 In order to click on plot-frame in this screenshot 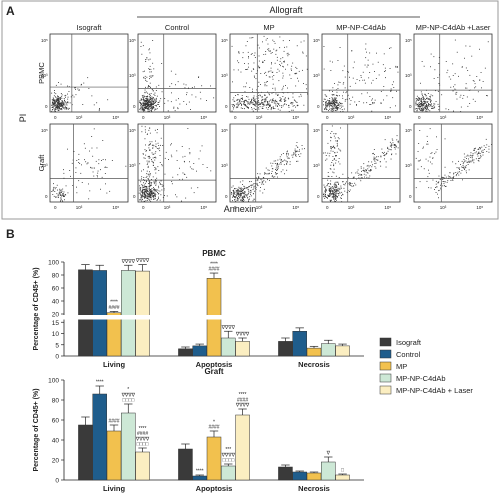, I will do `click(177, 73)`.